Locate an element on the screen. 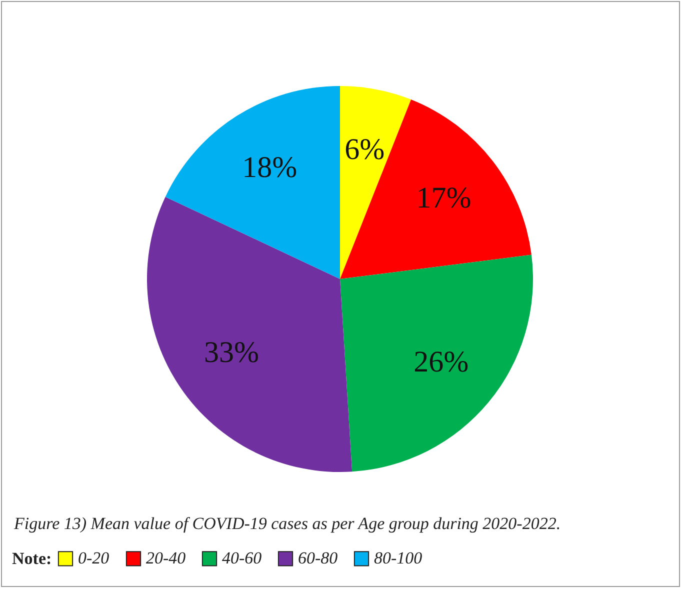  legend-label: 60-80 is located at coordinates (318, 558).